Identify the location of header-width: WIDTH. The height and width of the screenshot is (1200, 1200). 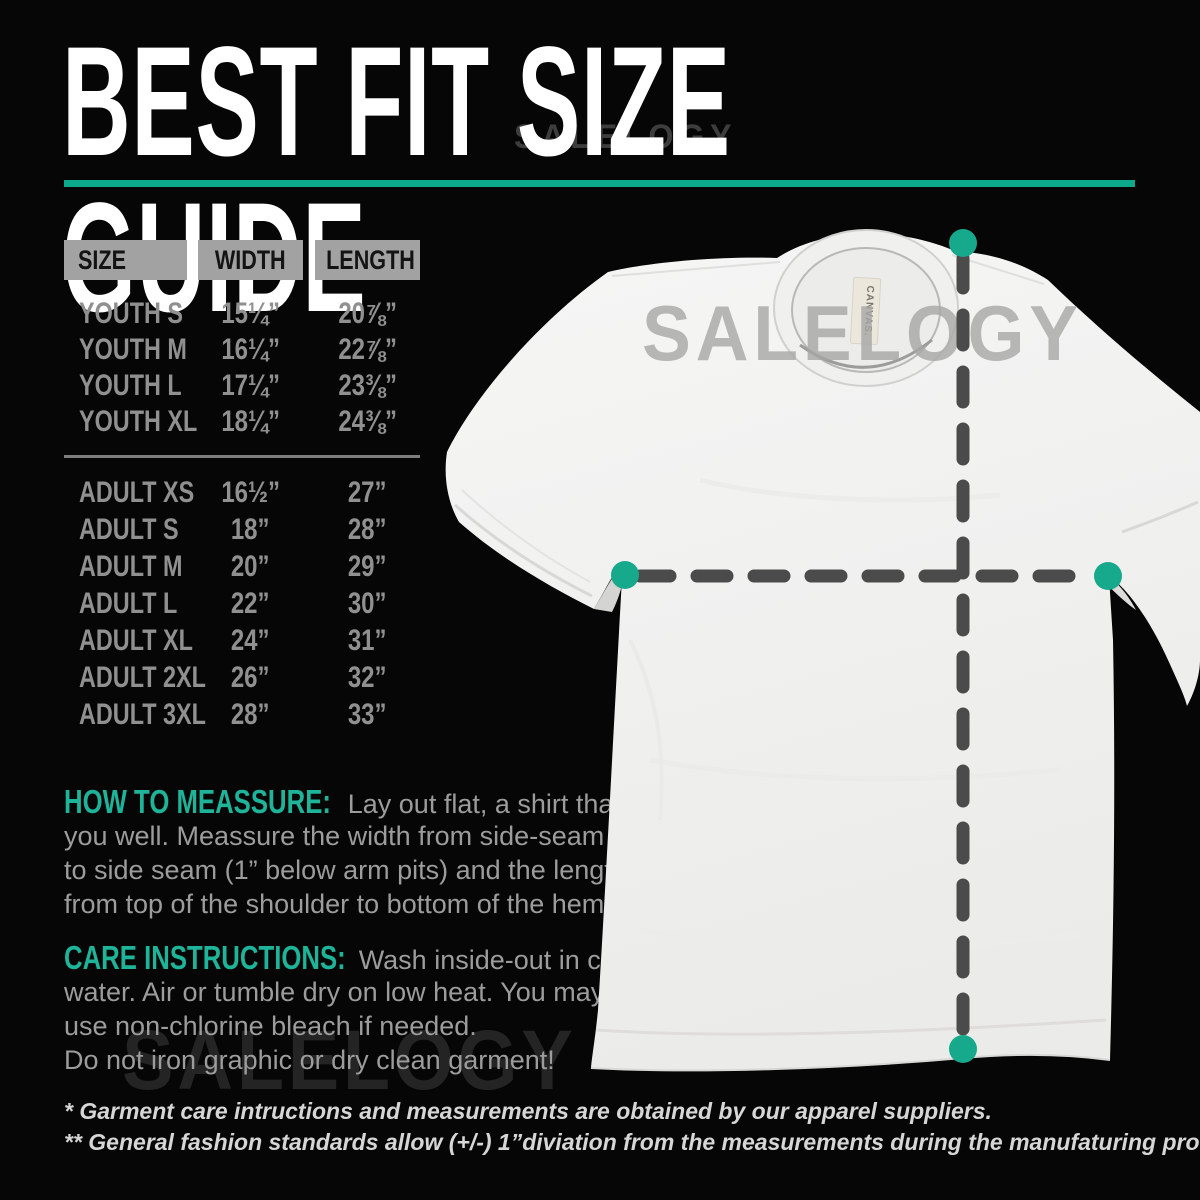
(250, 260).